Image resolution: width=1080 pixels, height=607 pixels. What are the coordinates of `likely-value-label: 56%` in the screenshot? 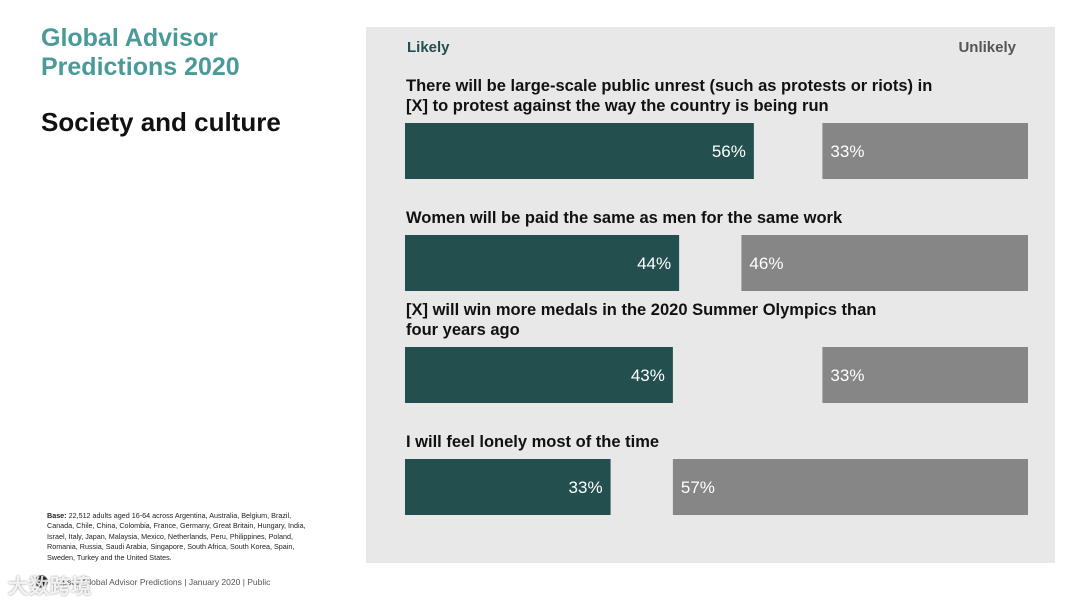 It's located at (729, 151).